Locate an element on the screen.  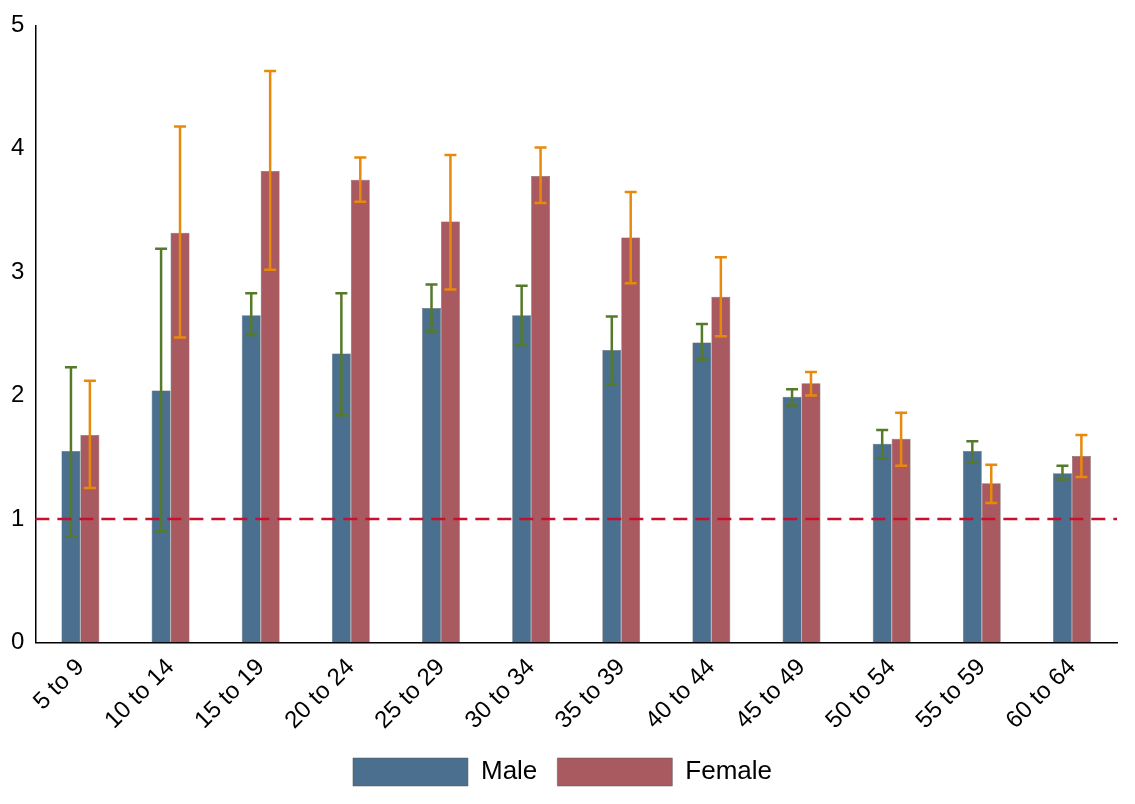
y-tick-label: 5 is located at coordinates (17, 24).